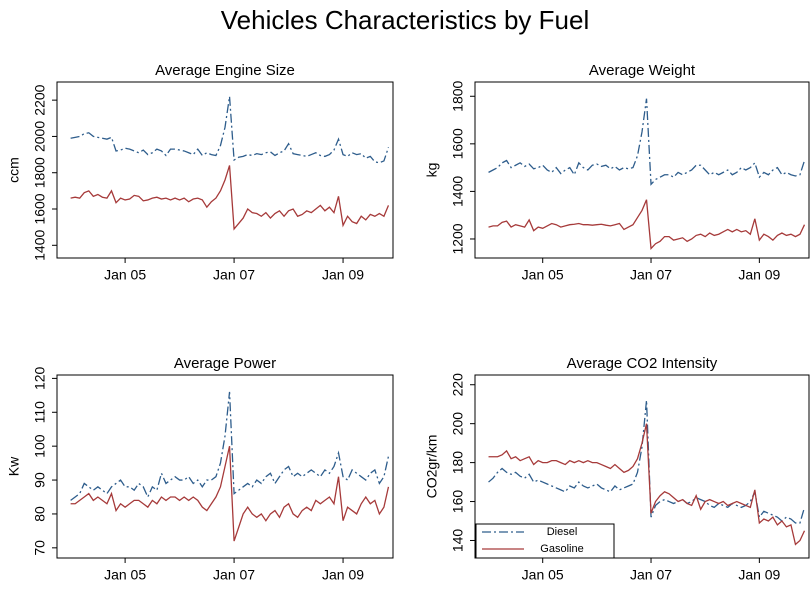 This screenshot has height=589, width=810. What do you see at coordinates (561, 549) in the screenshot?
I see `legend-label: Gasoline` at bounding box center [561, 549].